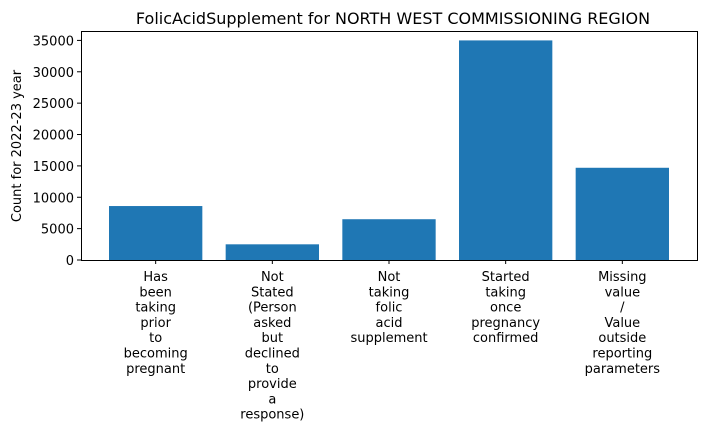 The image size is (713, 439). I want to click on y-tick-label: 30000, so click(53, 73).